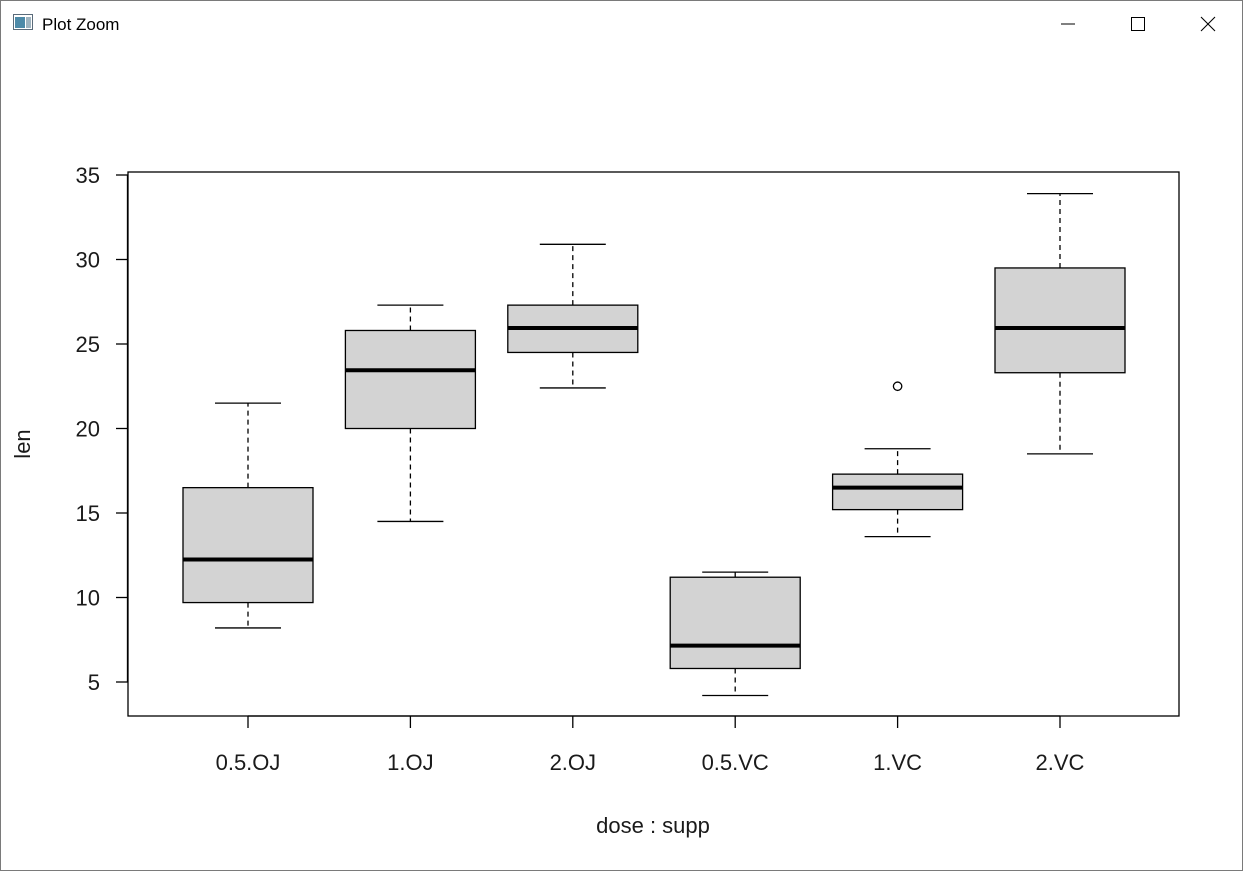 This screenshot has width=1243, height=871. I want to click on y-tick-label-10: 10, so click(88, 598).